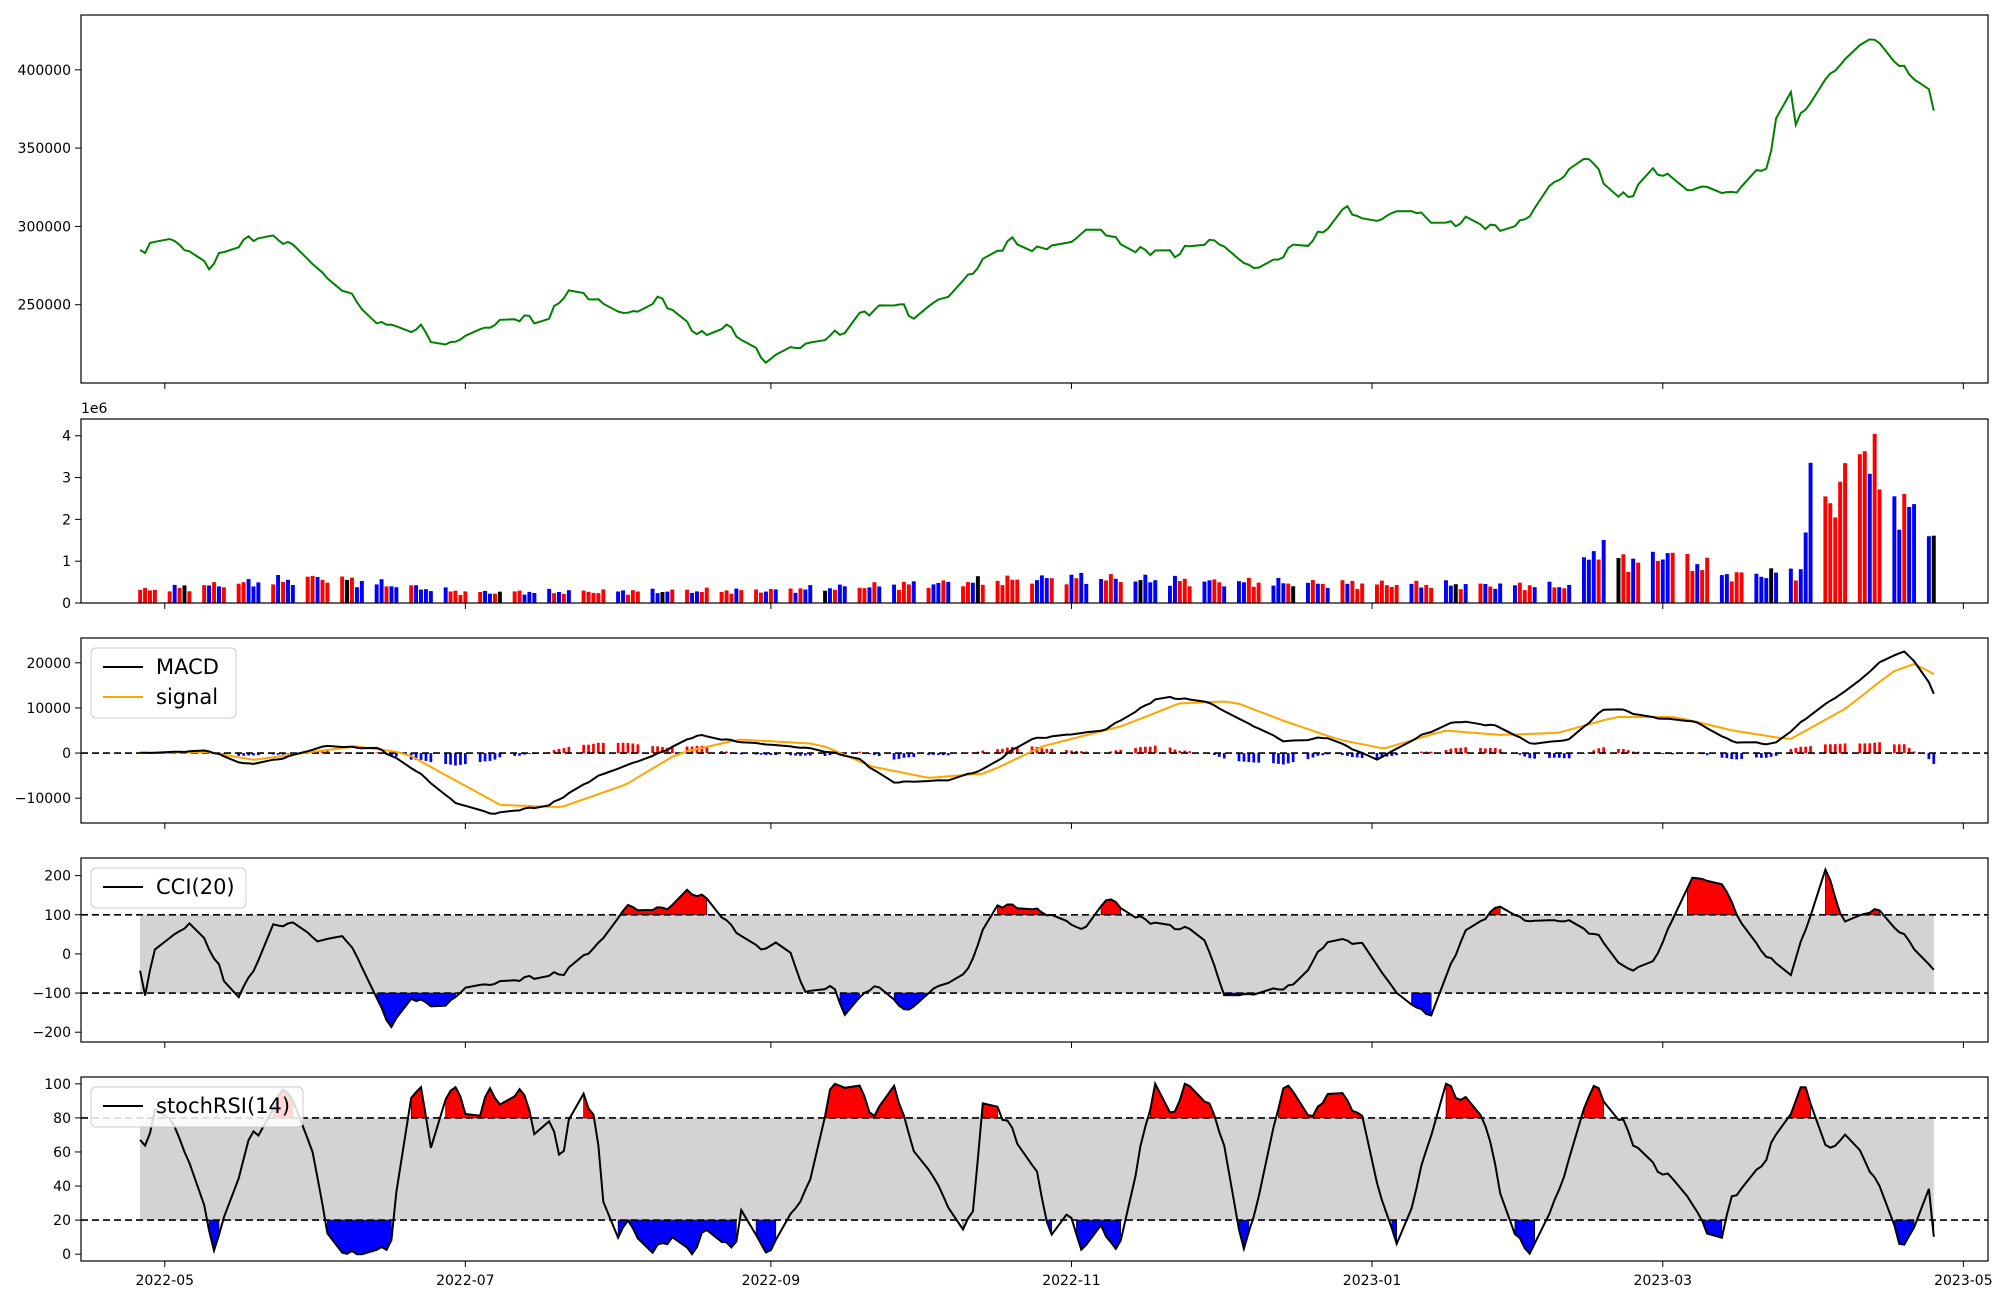 The width and height of the screenshot is (2000, 1304). I want to click on cci-ytick-label: 0, so click(66, 955).